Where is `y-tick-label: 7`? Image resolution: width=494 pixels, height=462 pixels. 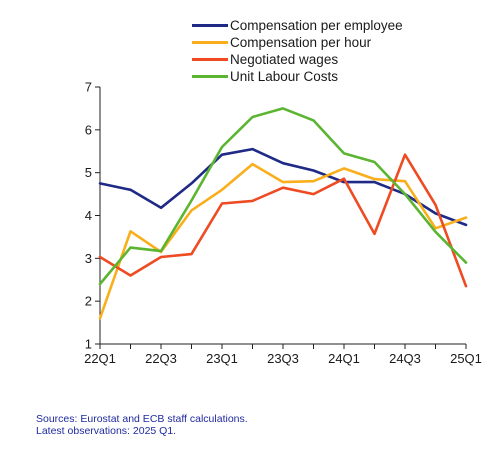
y-tick-label: 7 is located at coordinates (88, 87).